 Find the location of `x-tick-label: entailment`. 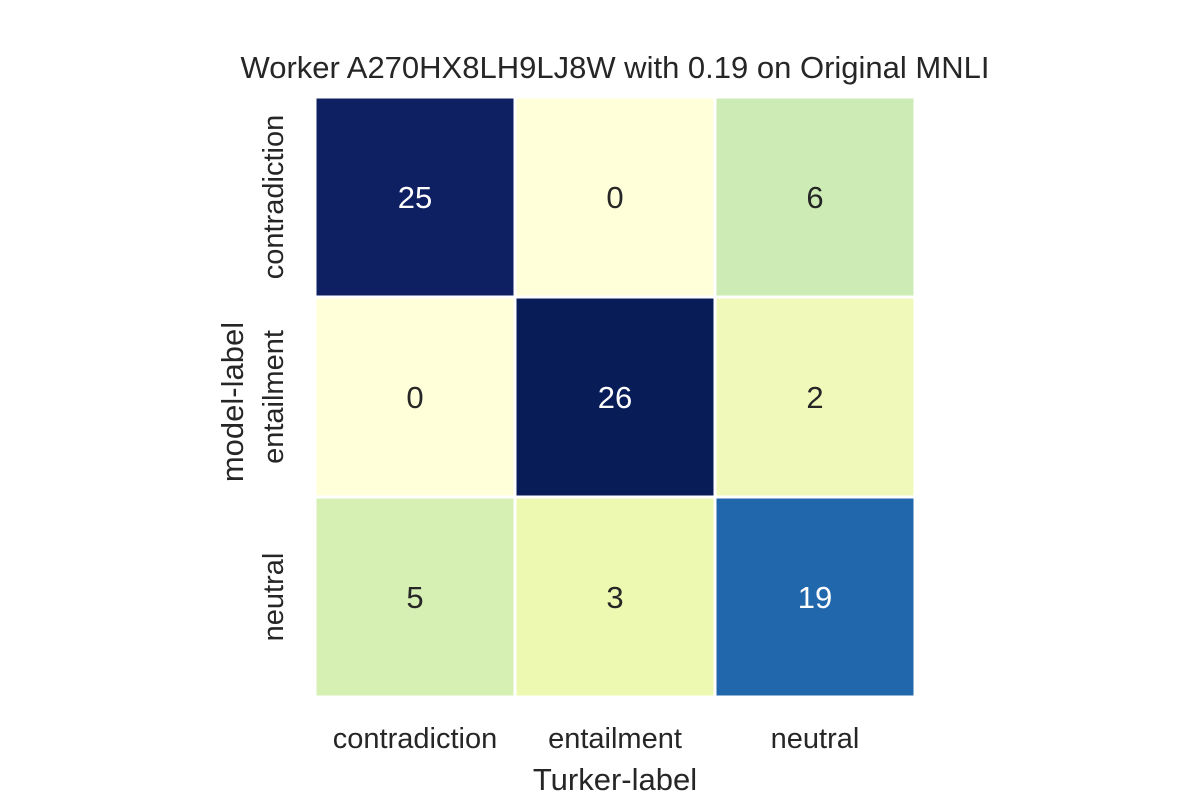

x-tick-label: entailment is located at coordinates (615, 739).